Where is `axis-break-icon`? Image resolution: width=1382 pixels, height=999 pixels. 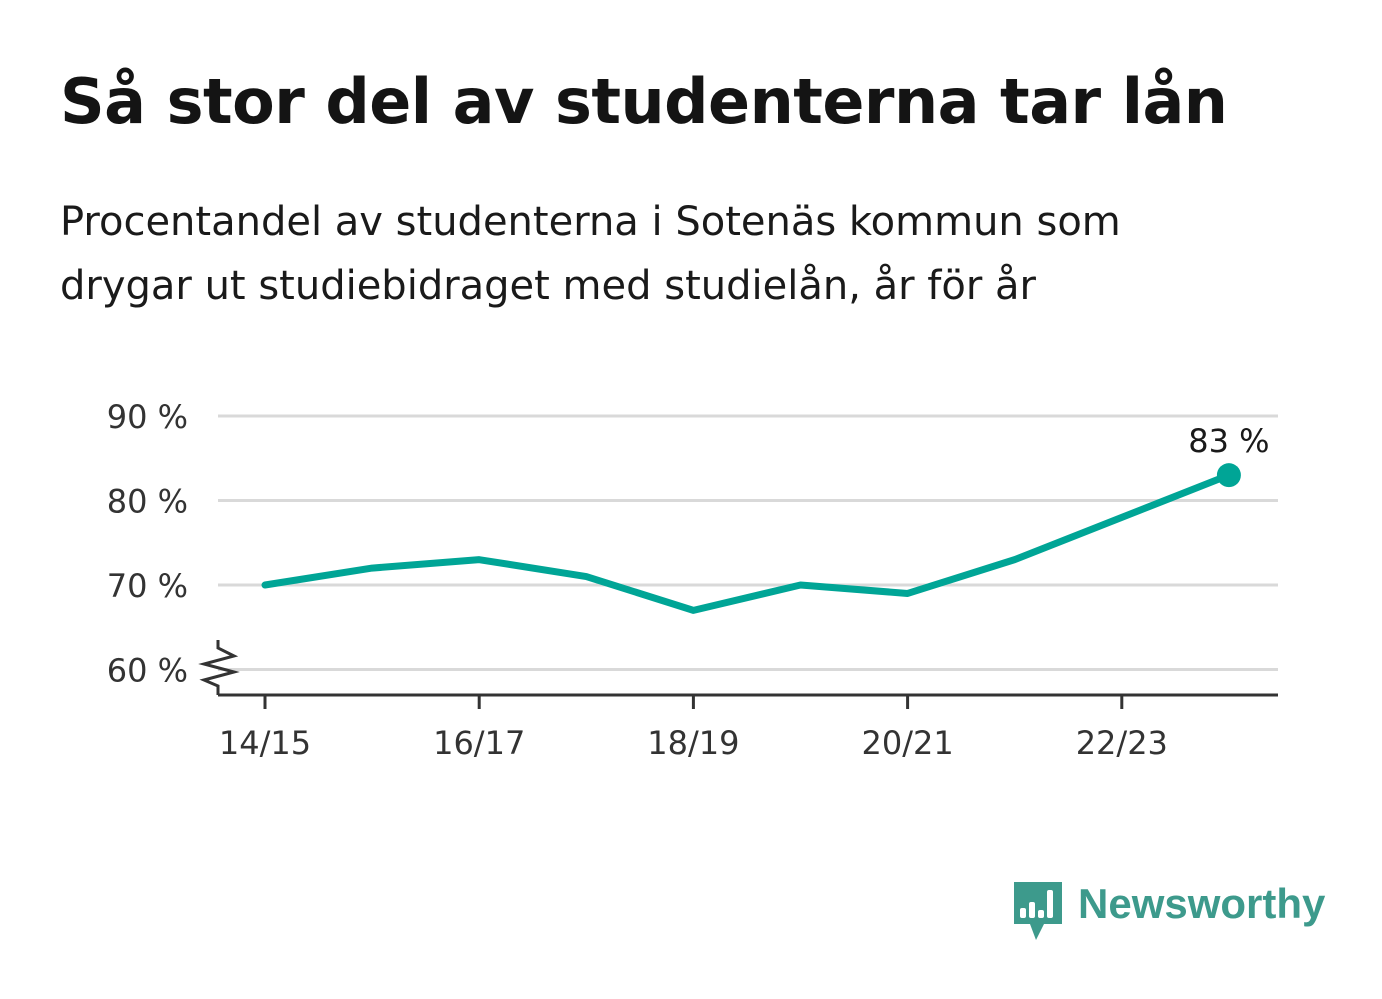 axis-break-icon is located at coordinates (219, 667).